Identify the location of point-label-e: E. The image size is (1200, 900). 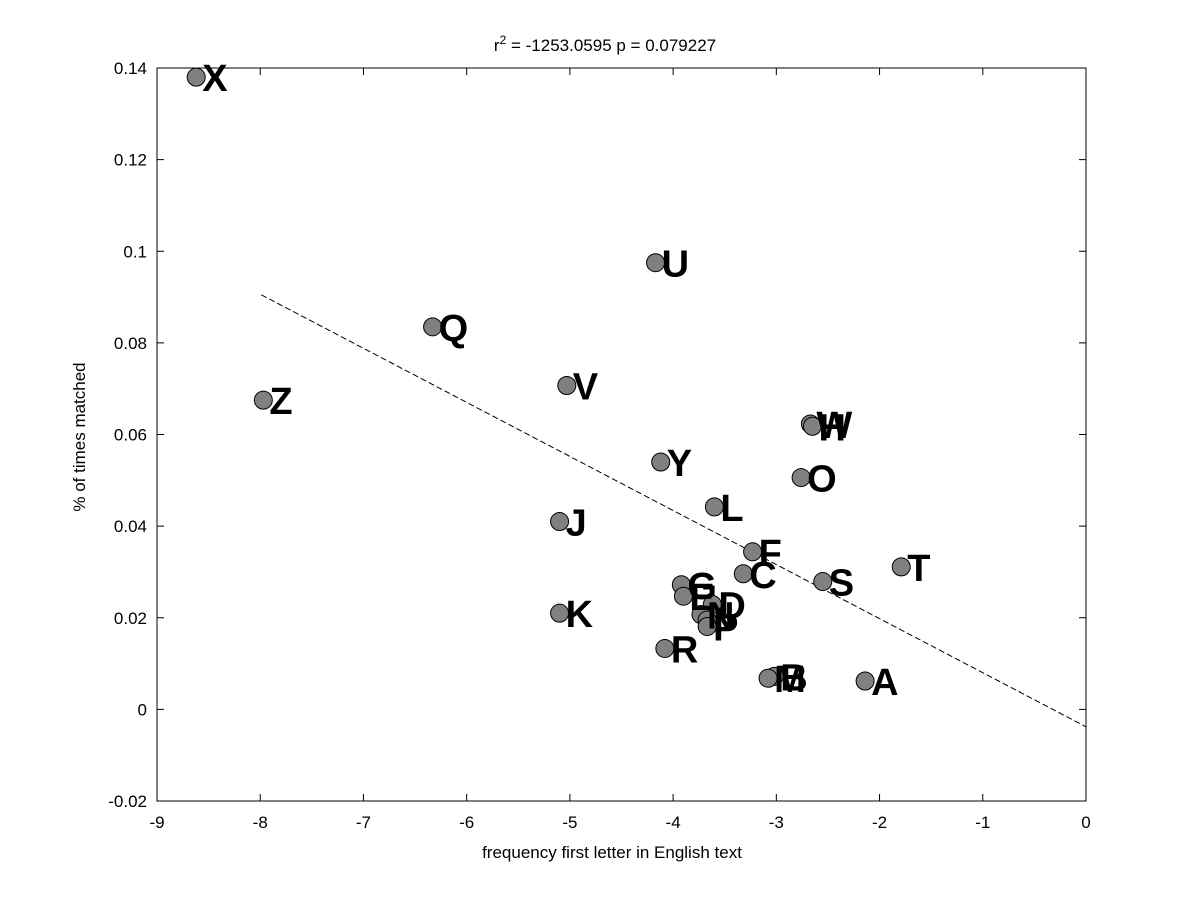
(701, 598).